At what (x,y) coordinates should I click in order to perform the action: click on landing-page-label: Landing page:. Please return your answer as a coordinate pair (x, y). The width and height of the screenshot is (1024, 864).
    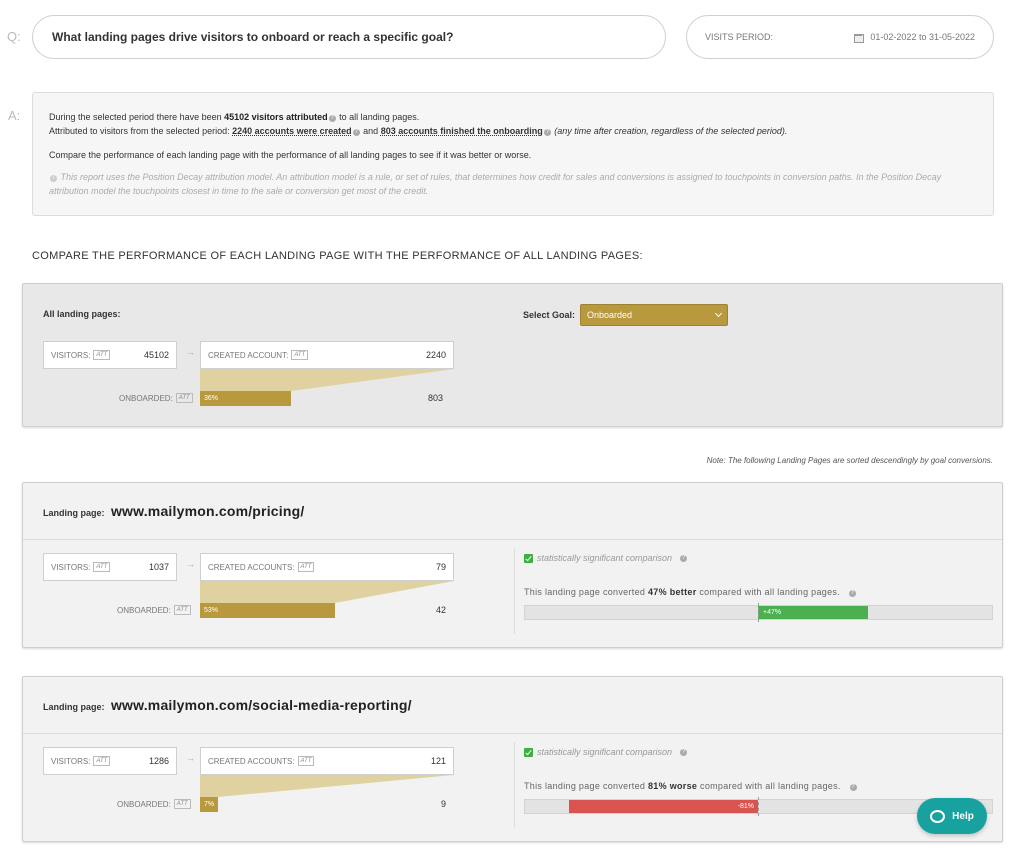
    Looking at the image, I should click on (74, 707).